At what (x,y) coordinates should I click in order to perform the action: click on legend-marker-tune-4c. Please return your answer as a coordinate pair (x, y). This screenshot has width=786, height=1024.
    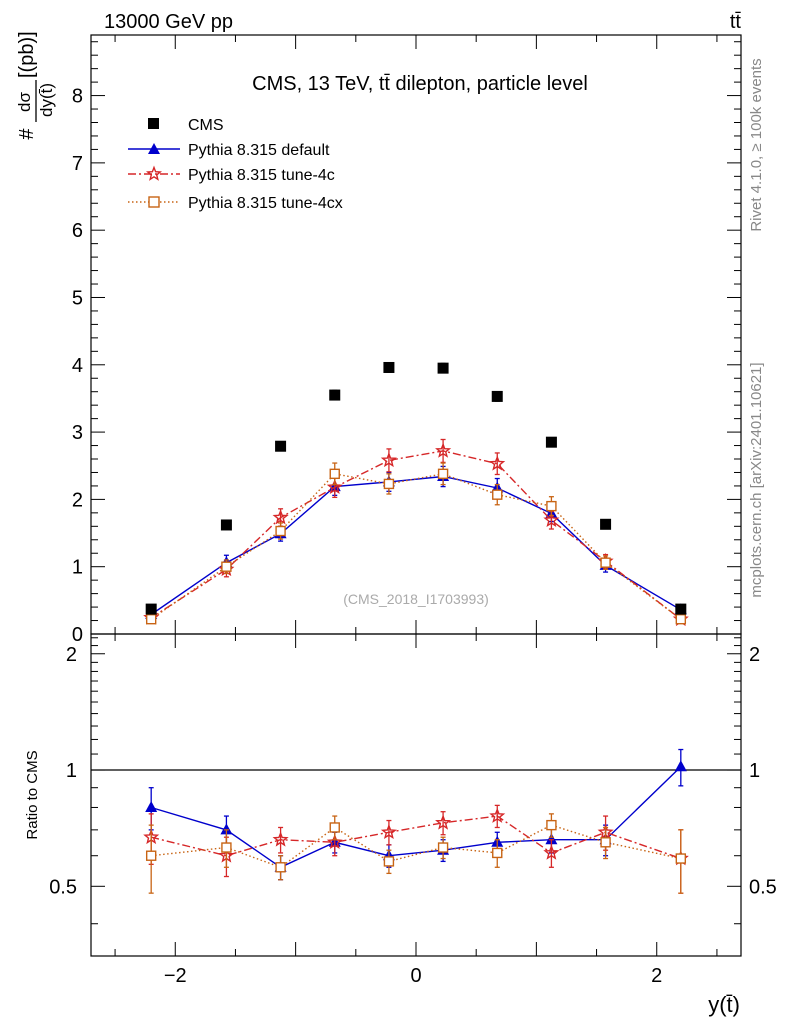
    Looking at the image, I should click on (154, 173).